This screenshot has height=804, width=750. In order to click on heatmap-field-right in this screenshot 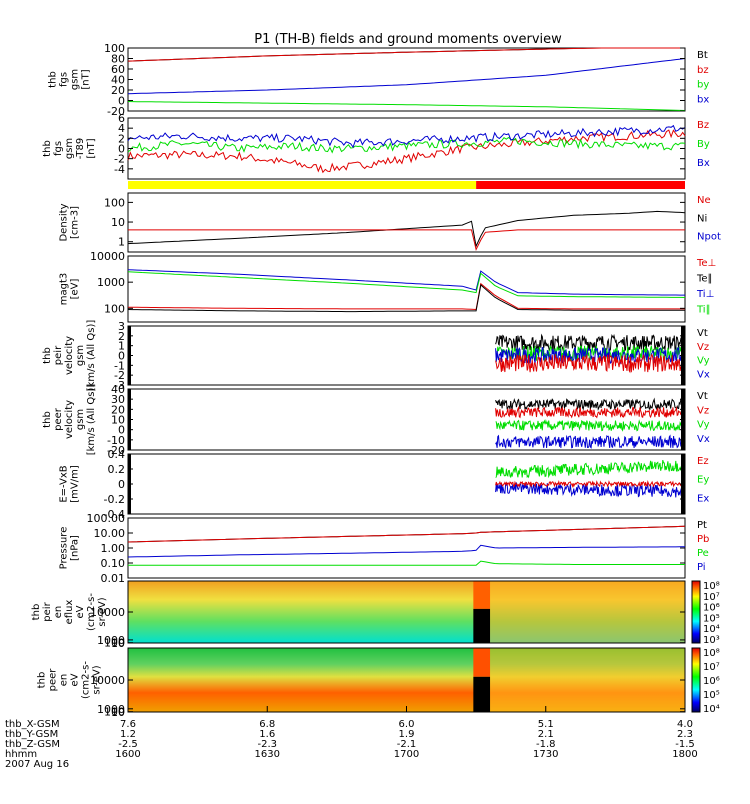, I will do `click(584, 612)`.